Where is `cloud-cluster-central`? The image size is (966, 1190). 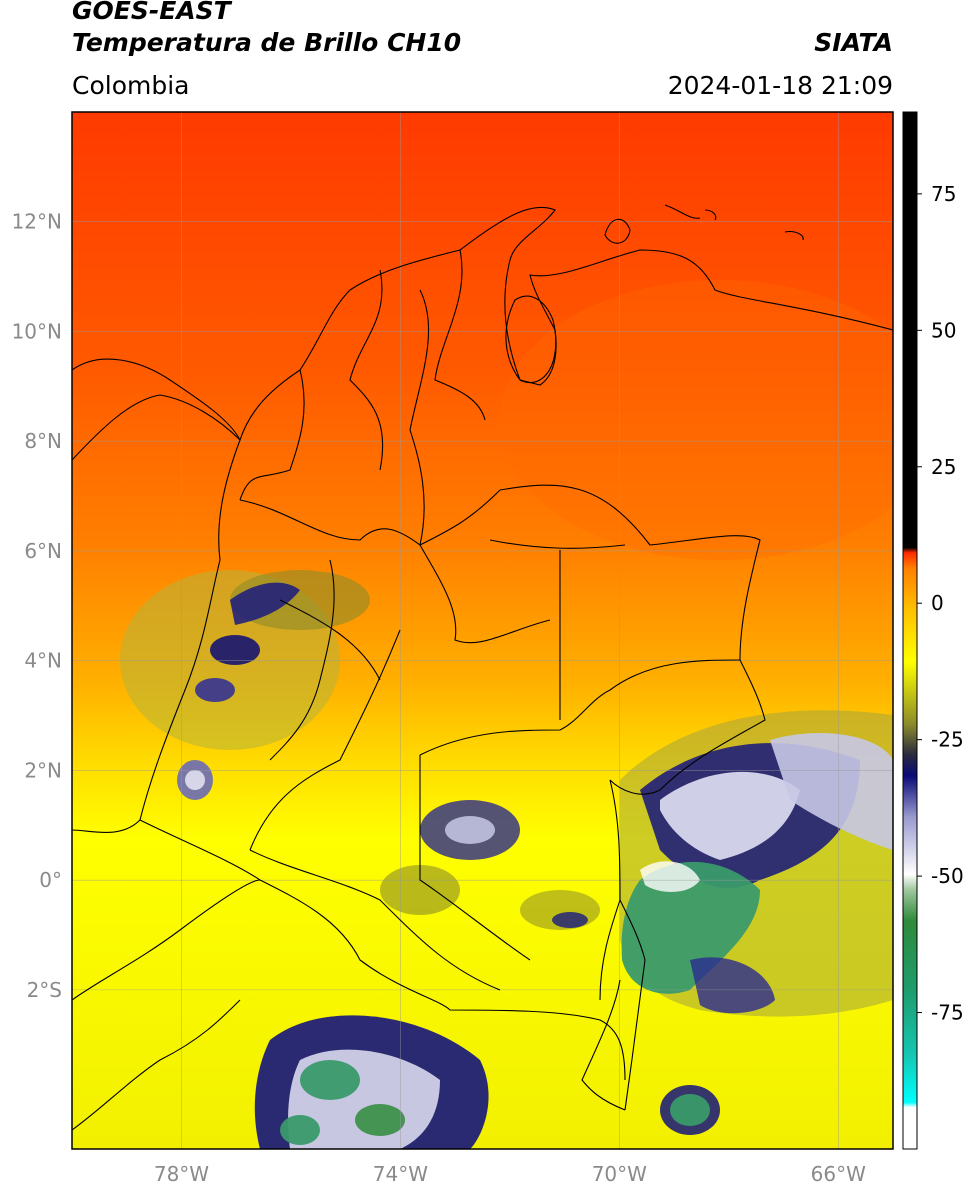
cloud-cluster-central is located at coordinates (490, 865).